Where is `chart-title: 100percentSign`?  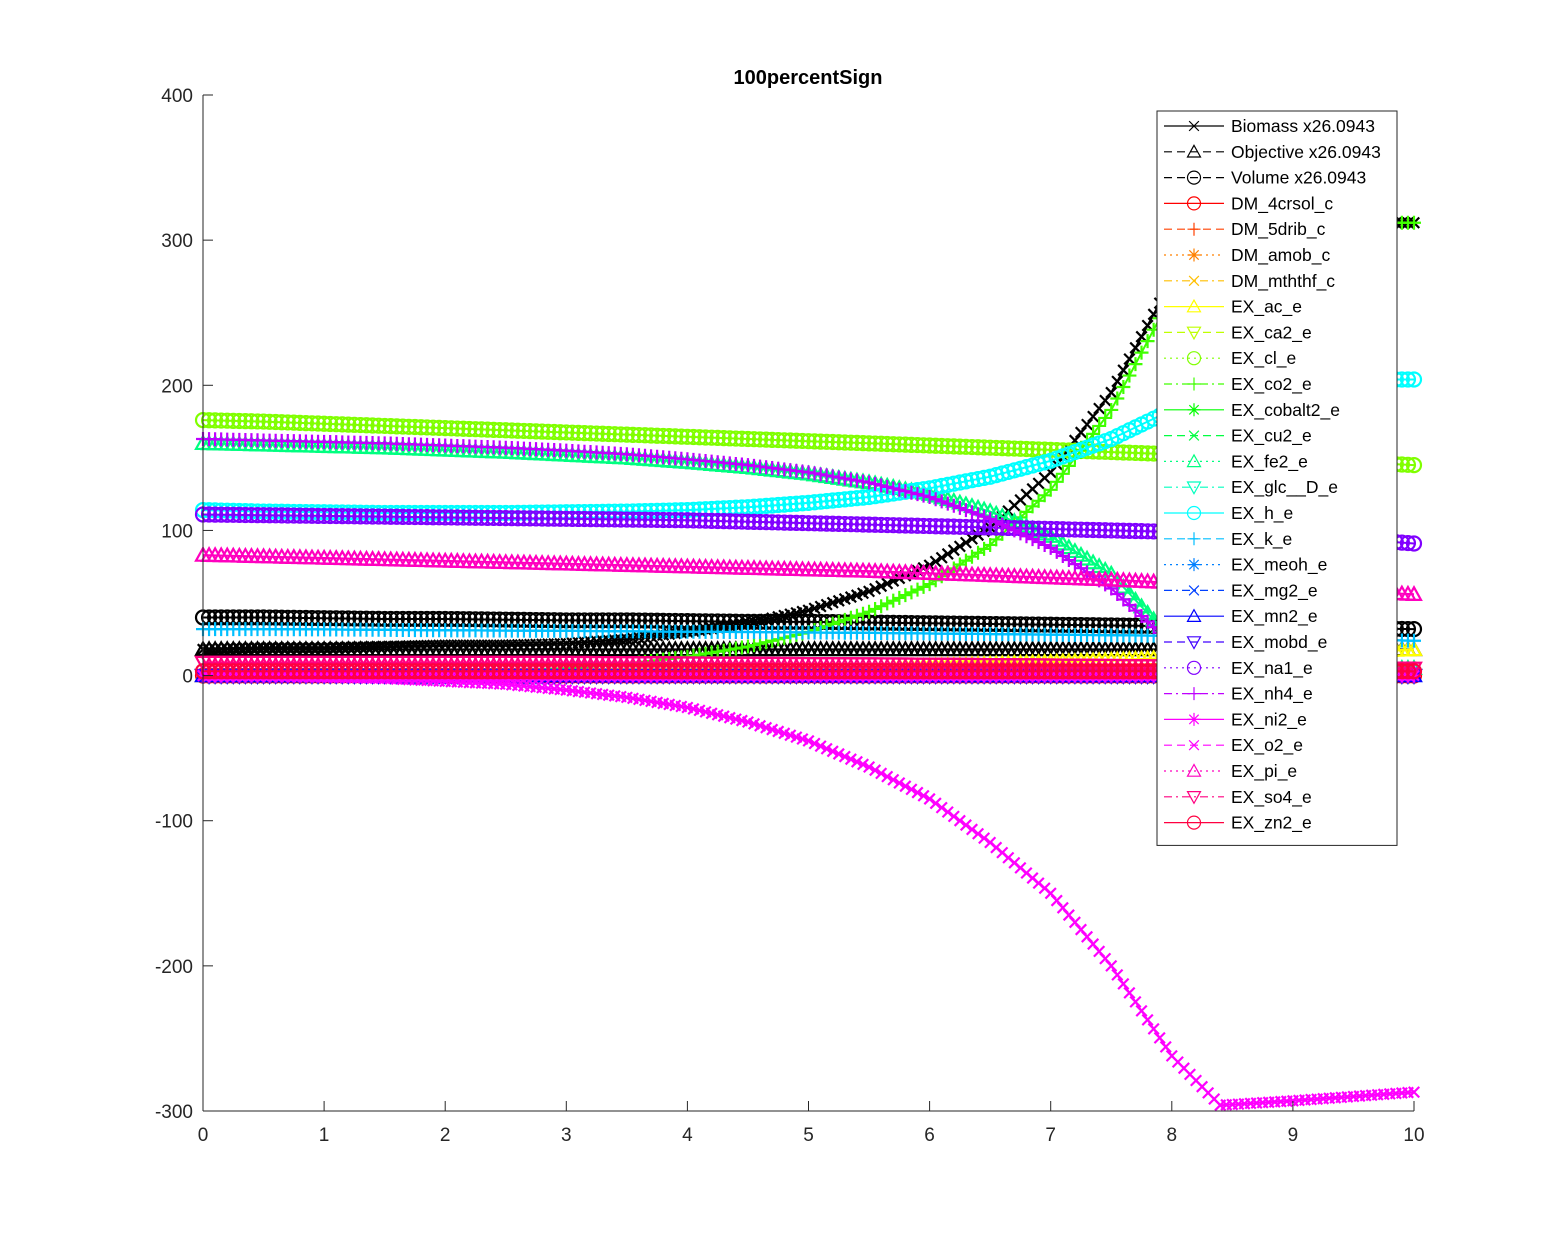
chart-title: 100percentSign is located at coordinates (808, 78).